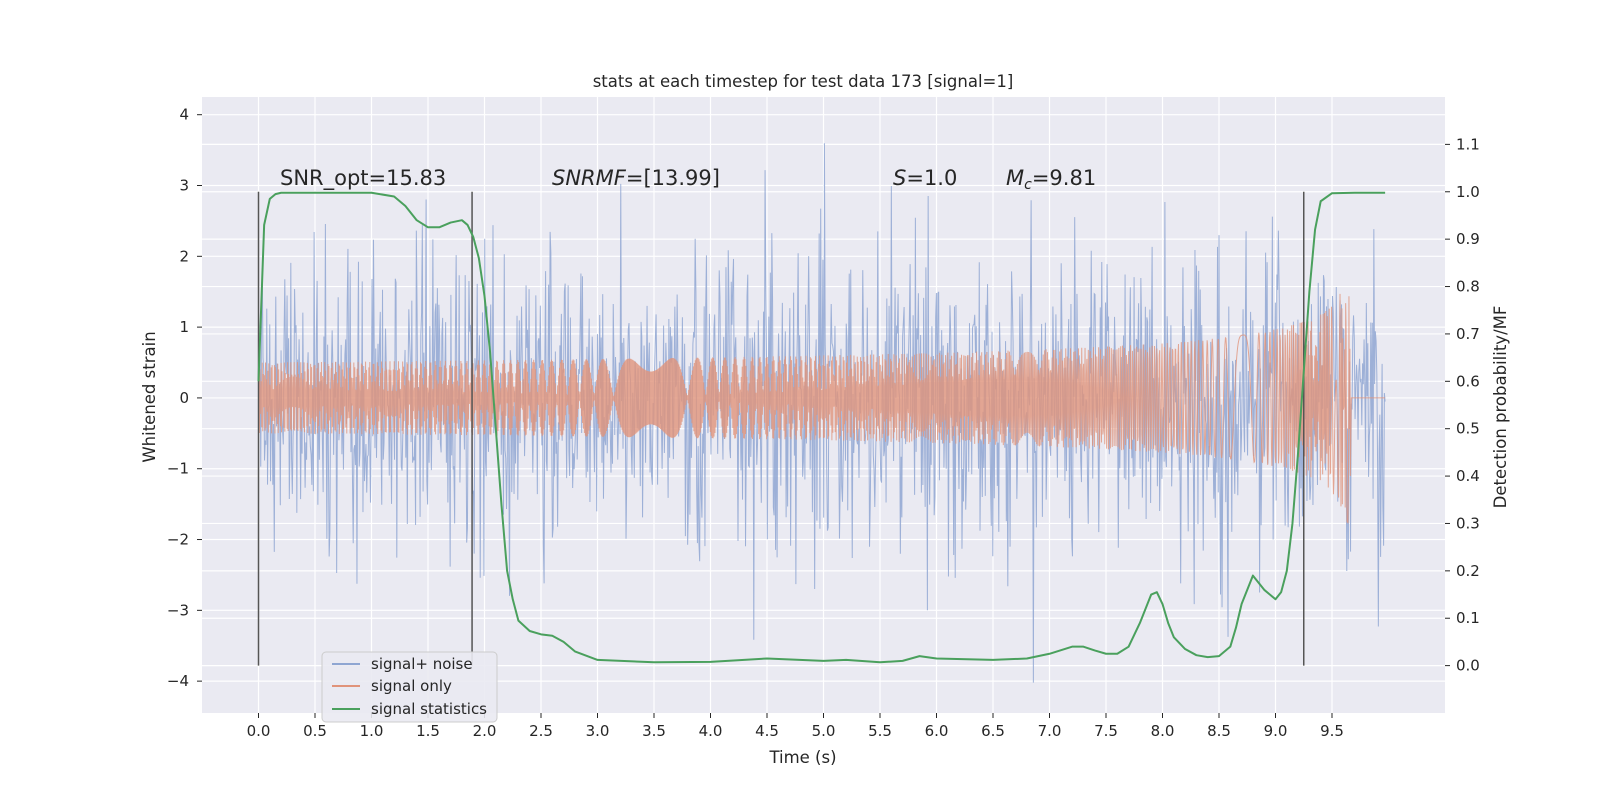 This screenshot has height=800, width=1600. Describe the element at coordinates (1468, 144) in the screenshot. I see `y2-tick-label: 1.1` at that location.